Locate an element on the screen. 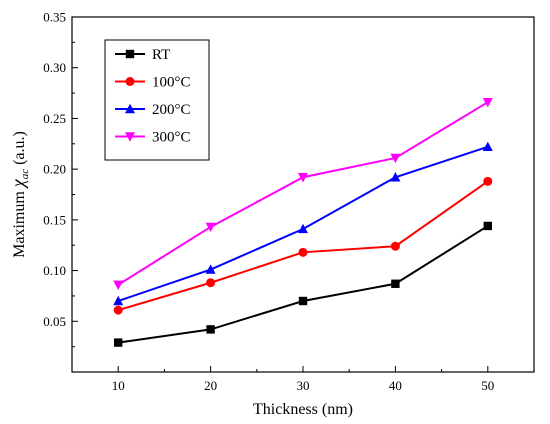 Image resolution: width=550 pixels, height=424 pixels. y-axis-label: Maximum χac (a.u.) is located at coordinates (19, 194).